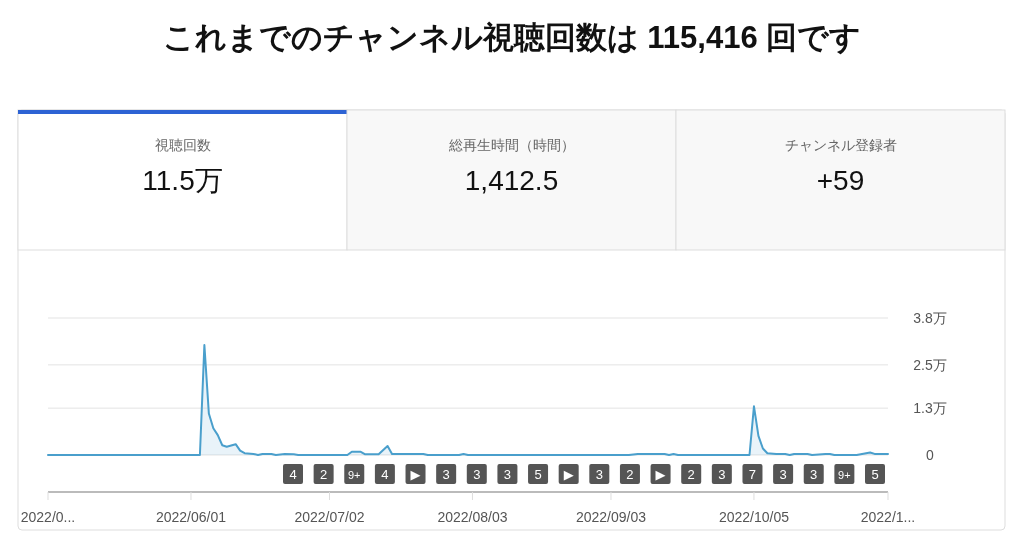  What do you see at coordinates (329, 517) in the screenshot?
I see `x-tick-label: 2022/07/02` at bounding box center [329, 517].